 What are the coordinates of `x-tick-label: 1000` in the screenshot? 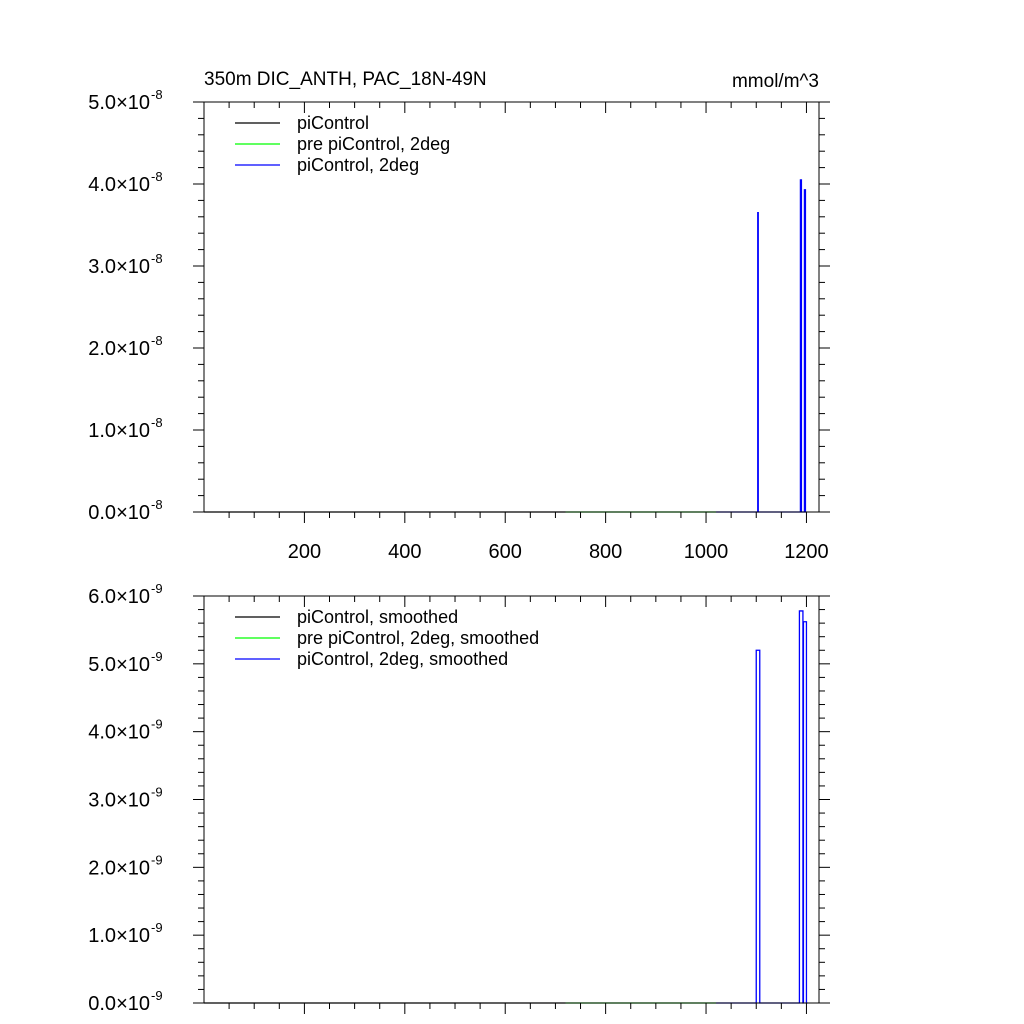 It's located at (706, 552).